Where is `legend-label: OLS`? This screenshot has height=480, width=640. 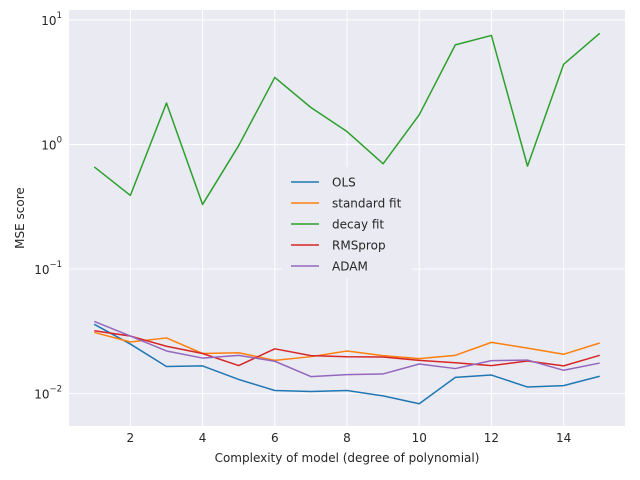 legend-label: OLS is located at coordinates (344, 183).